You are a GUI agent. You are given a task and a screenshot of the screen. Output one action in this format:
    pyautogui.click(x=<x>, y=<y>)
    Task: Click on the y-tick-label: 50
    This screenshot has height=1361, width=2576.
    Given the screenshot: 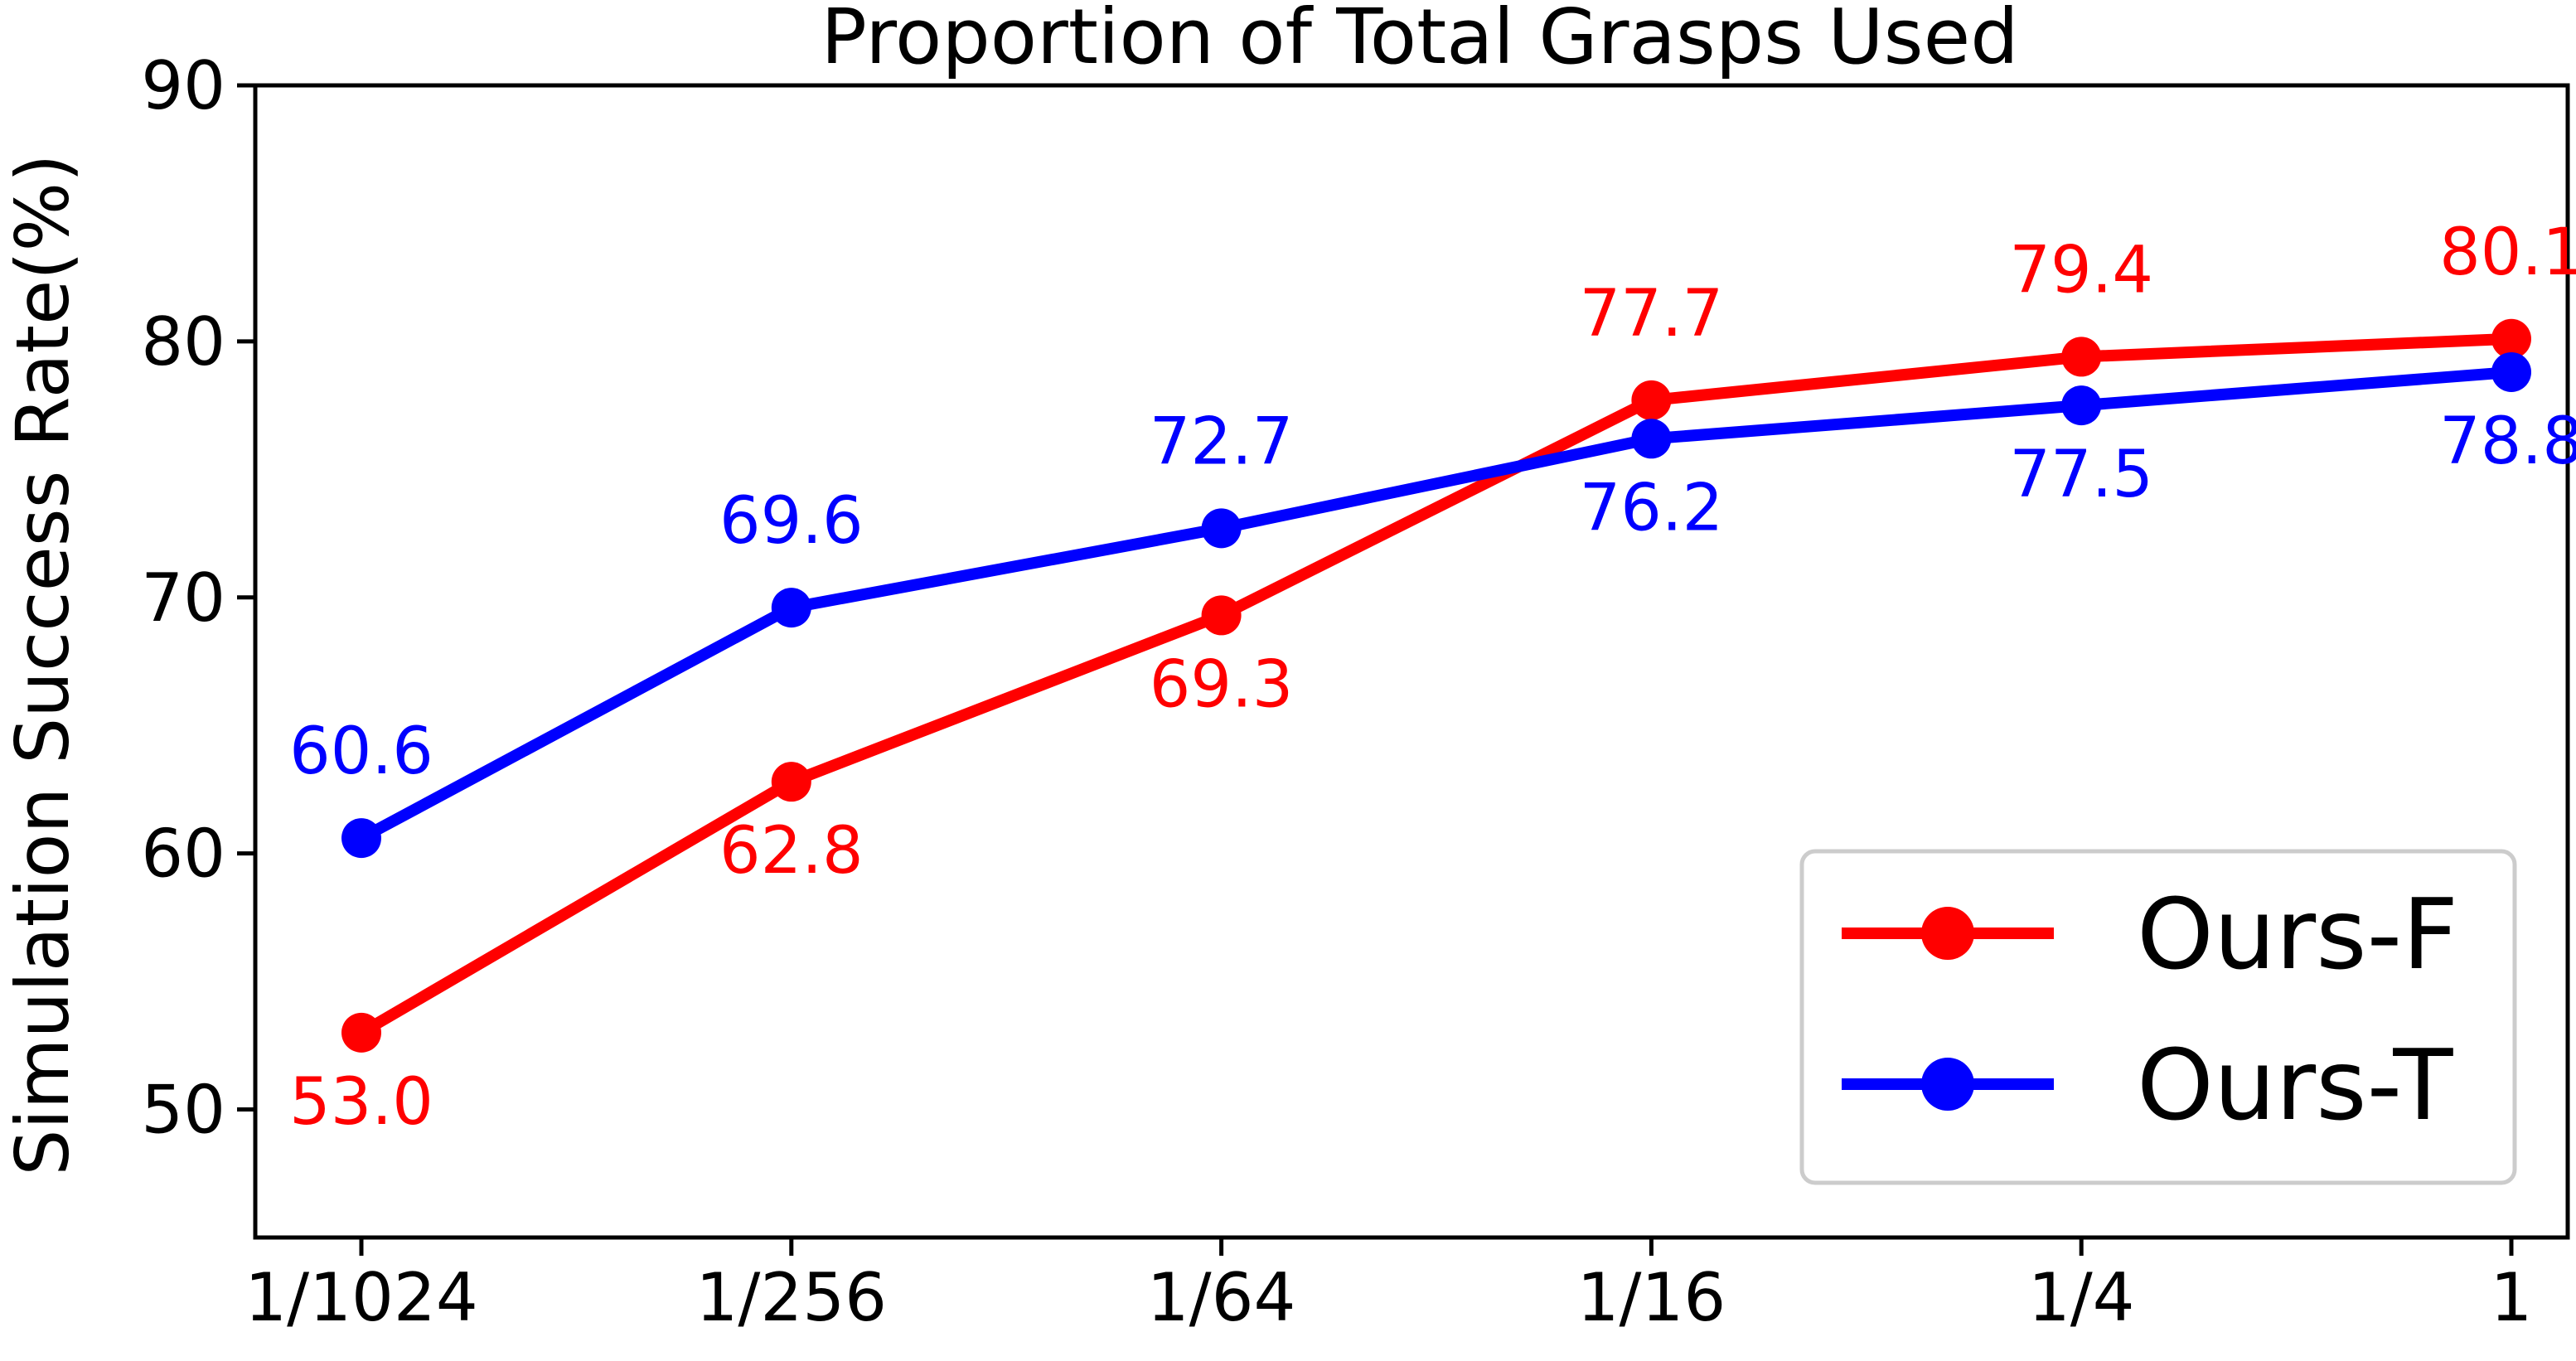 What is the action you would take?
    pyautogui.click(x=183, y=1110)
    